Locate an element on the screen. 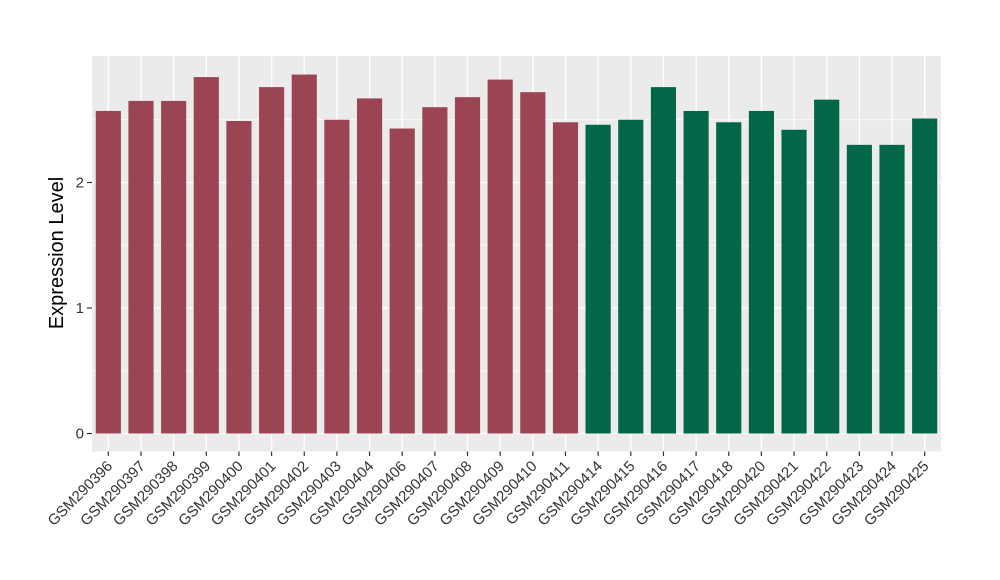 The height and width of the screenshot is (580, 1000). bar-GSM290424 is located at coordinates (892, 289).